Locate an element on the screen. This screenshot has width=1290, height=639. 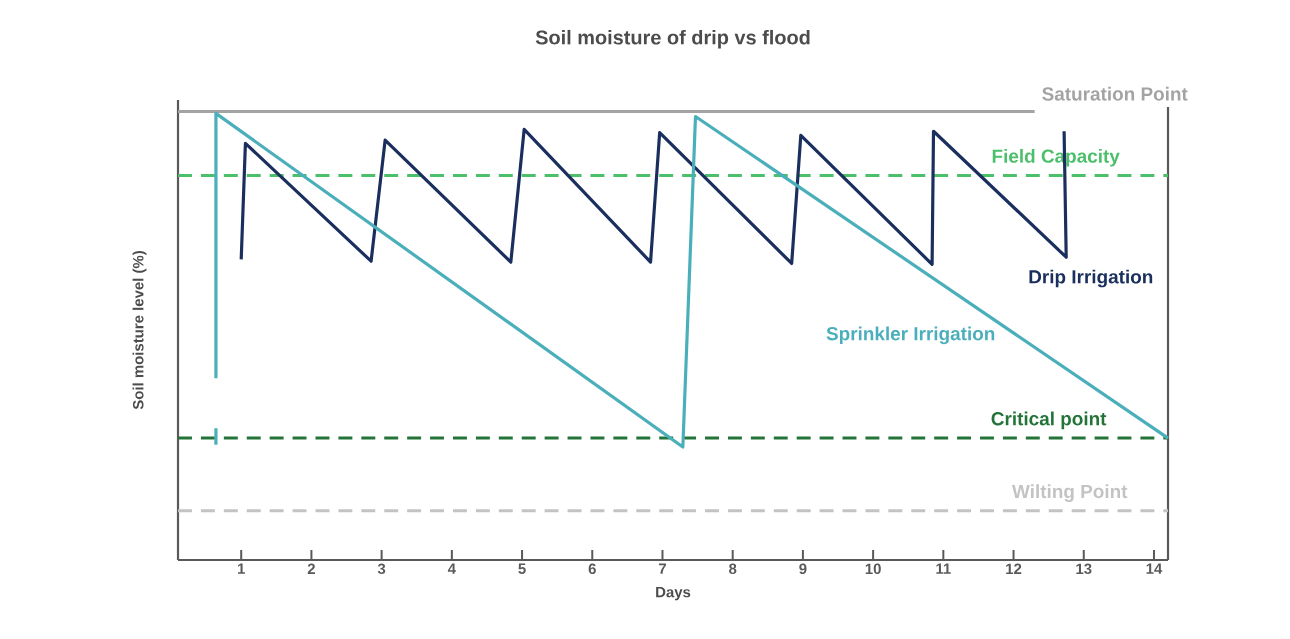
x-tick-label: 6 is located at coordinates (592, 569).